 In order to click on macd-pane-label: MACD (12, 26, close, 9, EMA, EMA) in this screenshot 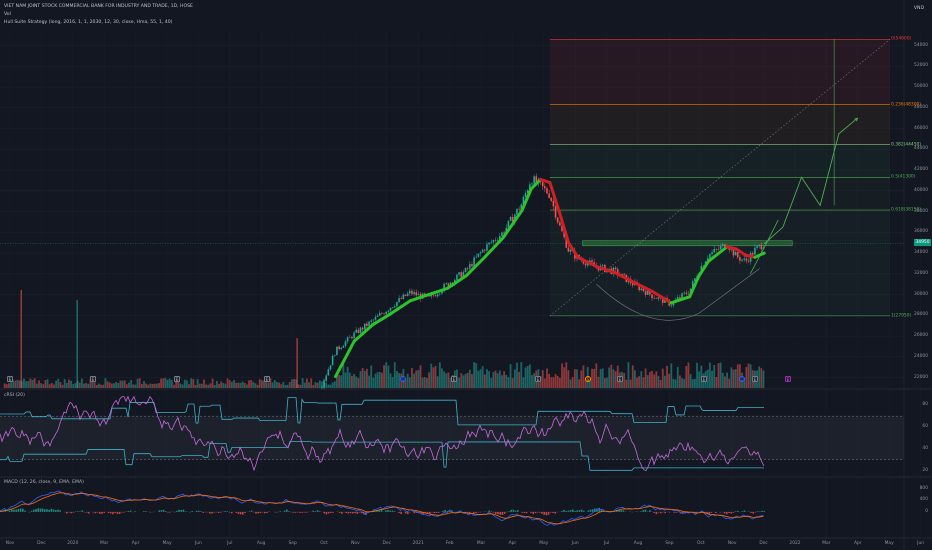, I will do `click(44, 482)`.